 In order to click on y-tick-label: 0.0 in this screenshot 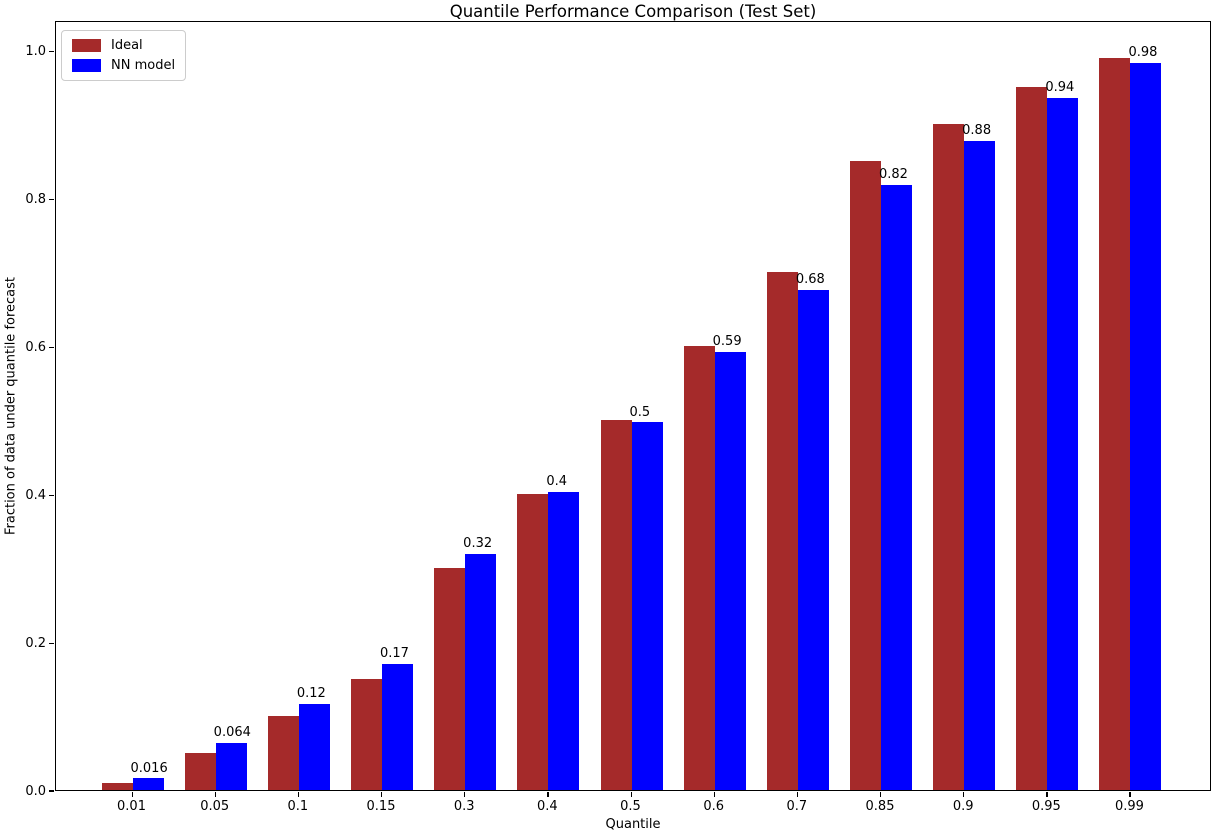, I will do `click(35, 791)`.